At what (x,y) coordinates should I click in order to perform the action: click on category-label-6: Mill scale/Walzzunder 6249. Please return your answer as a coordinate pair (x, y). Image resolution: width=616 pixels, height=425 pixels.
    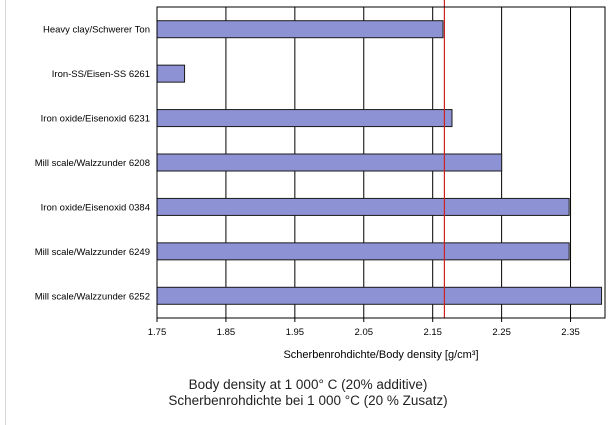
    Looking at the image, I should click on (92, 252).